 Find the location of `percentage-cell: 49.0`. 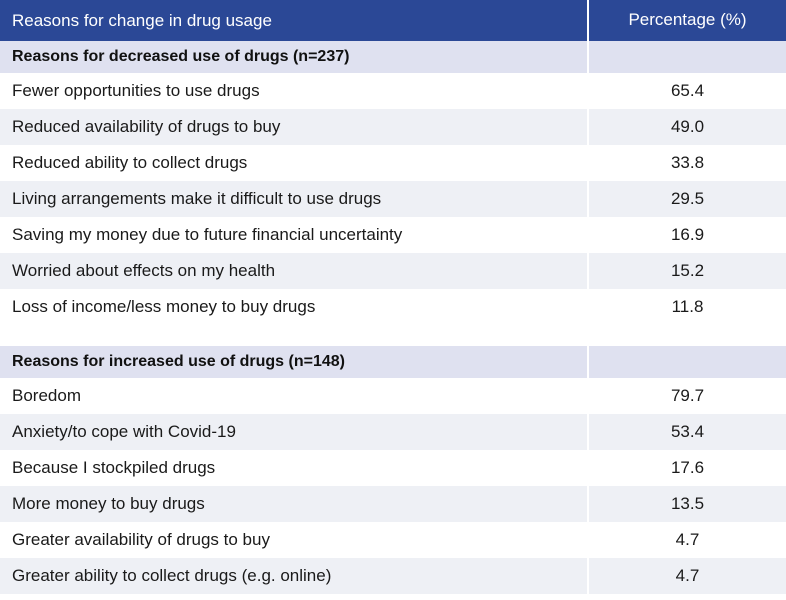

percentage-cell: 49.0 is located at coordinates (686, 127).